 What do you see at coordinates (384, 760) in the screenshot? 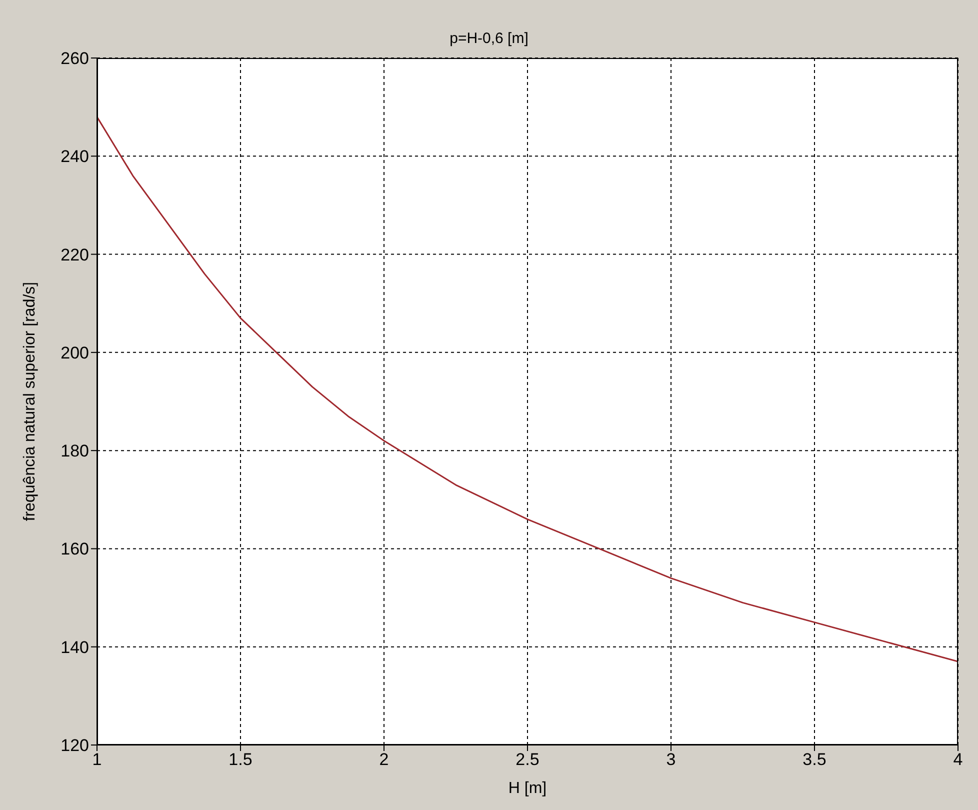
I see `x-tick-label: 2` at bounding box center [384, 760].